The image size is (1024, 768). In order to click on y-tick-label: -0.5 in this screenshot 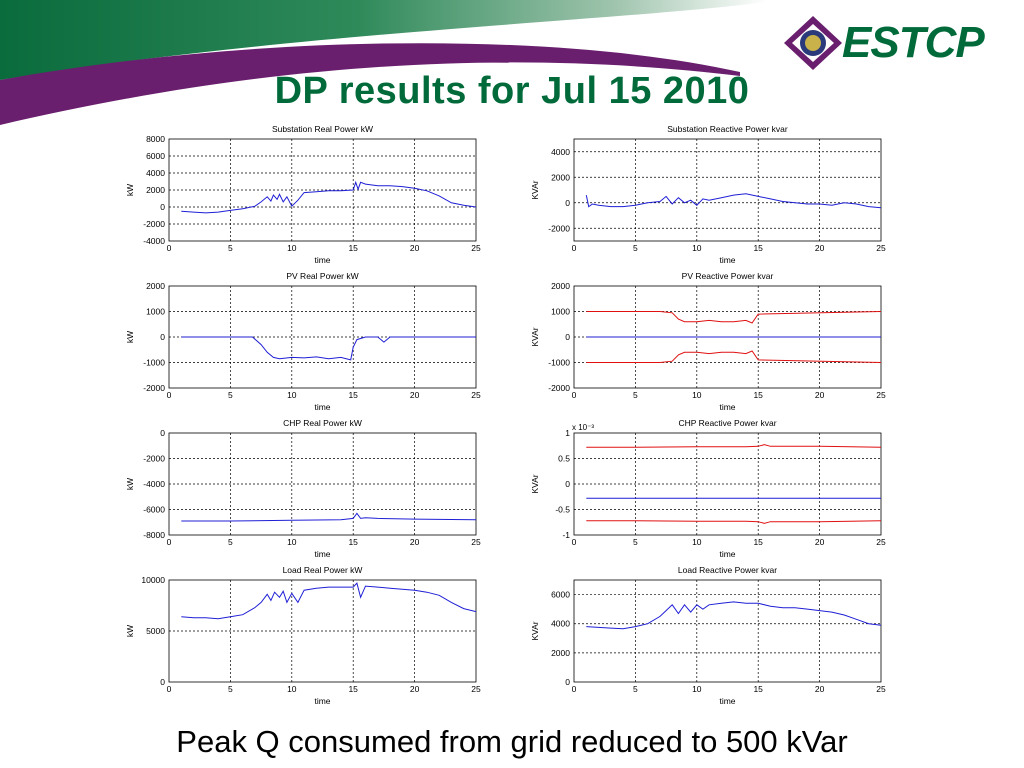, I will do `click(562, 510)`.